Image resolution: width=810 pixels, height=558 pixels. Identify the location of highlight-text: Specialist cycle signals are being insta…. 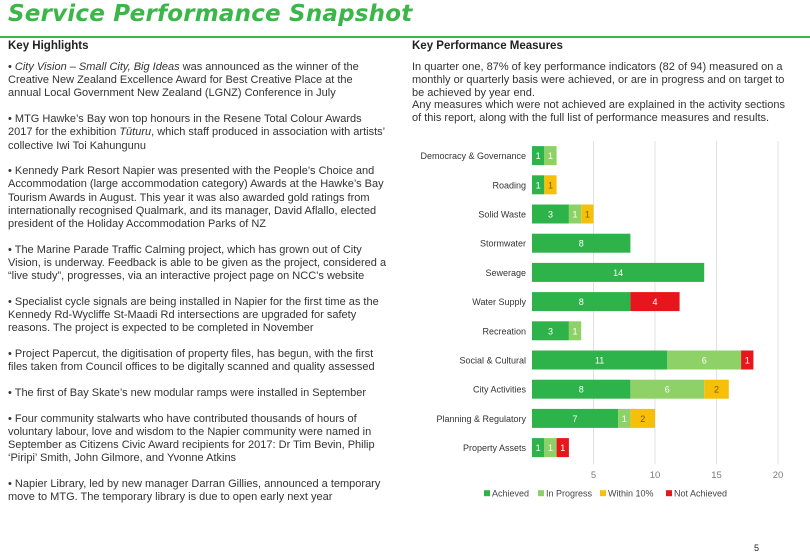
(193, 315).